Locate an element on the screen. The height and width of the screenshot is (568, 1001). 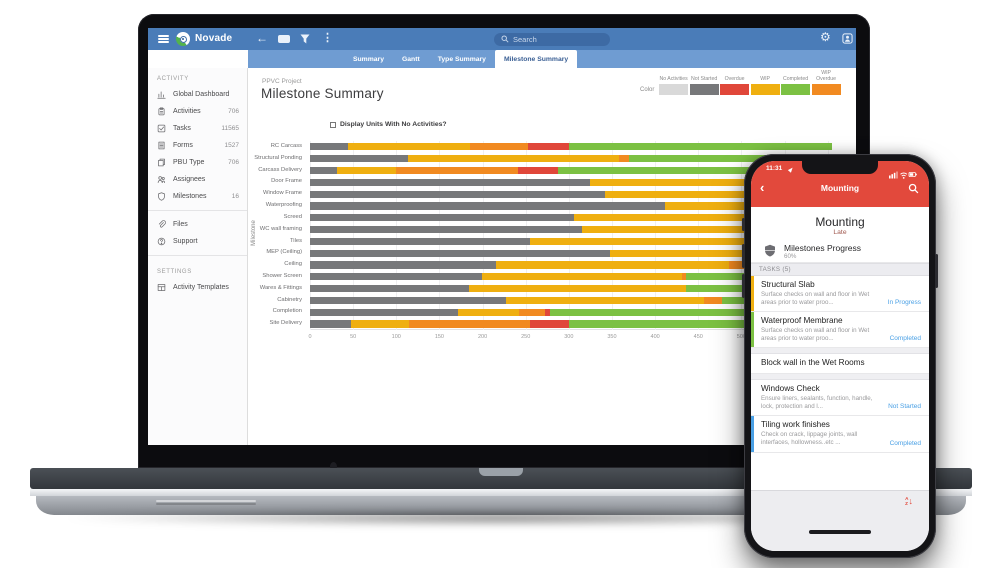
back-icon: ← is located at coordinates (262, 38).